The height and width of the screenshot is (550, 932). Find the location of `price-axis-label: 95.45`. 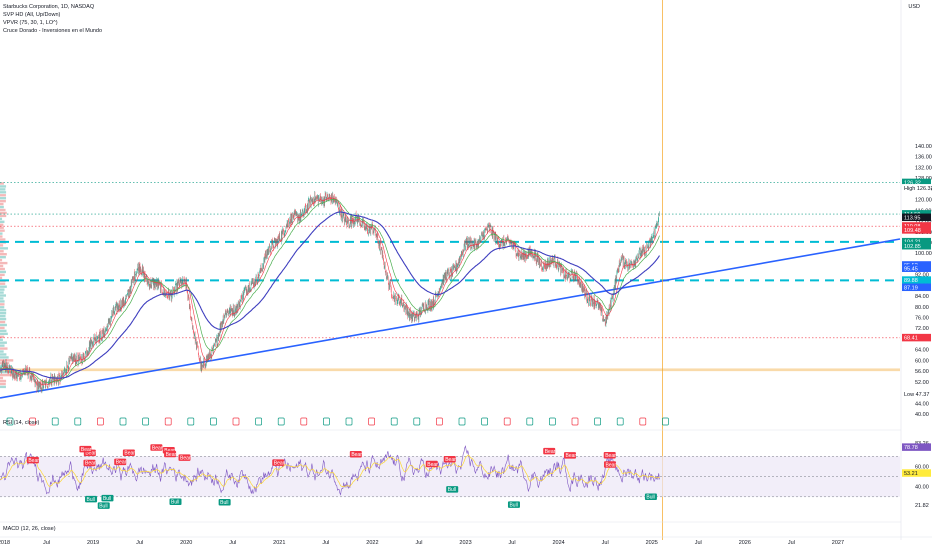

price-axis-label: 95.45 is located at coordinates (911, 269).